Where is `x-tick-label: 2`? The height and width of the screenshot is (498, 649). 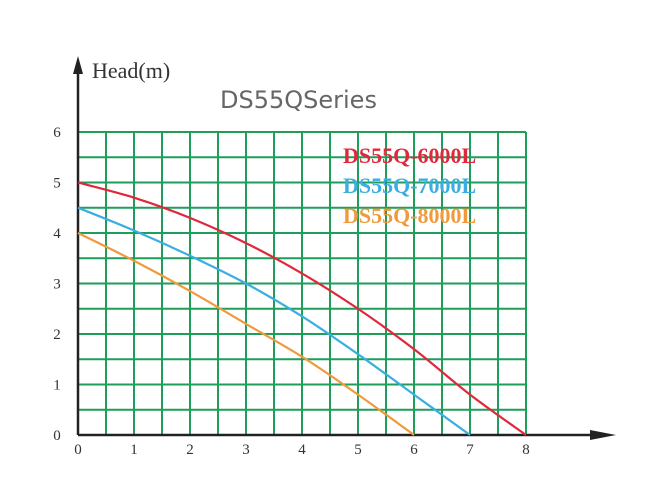 x-tick-label: 2 is located at coordinates (190, 450).